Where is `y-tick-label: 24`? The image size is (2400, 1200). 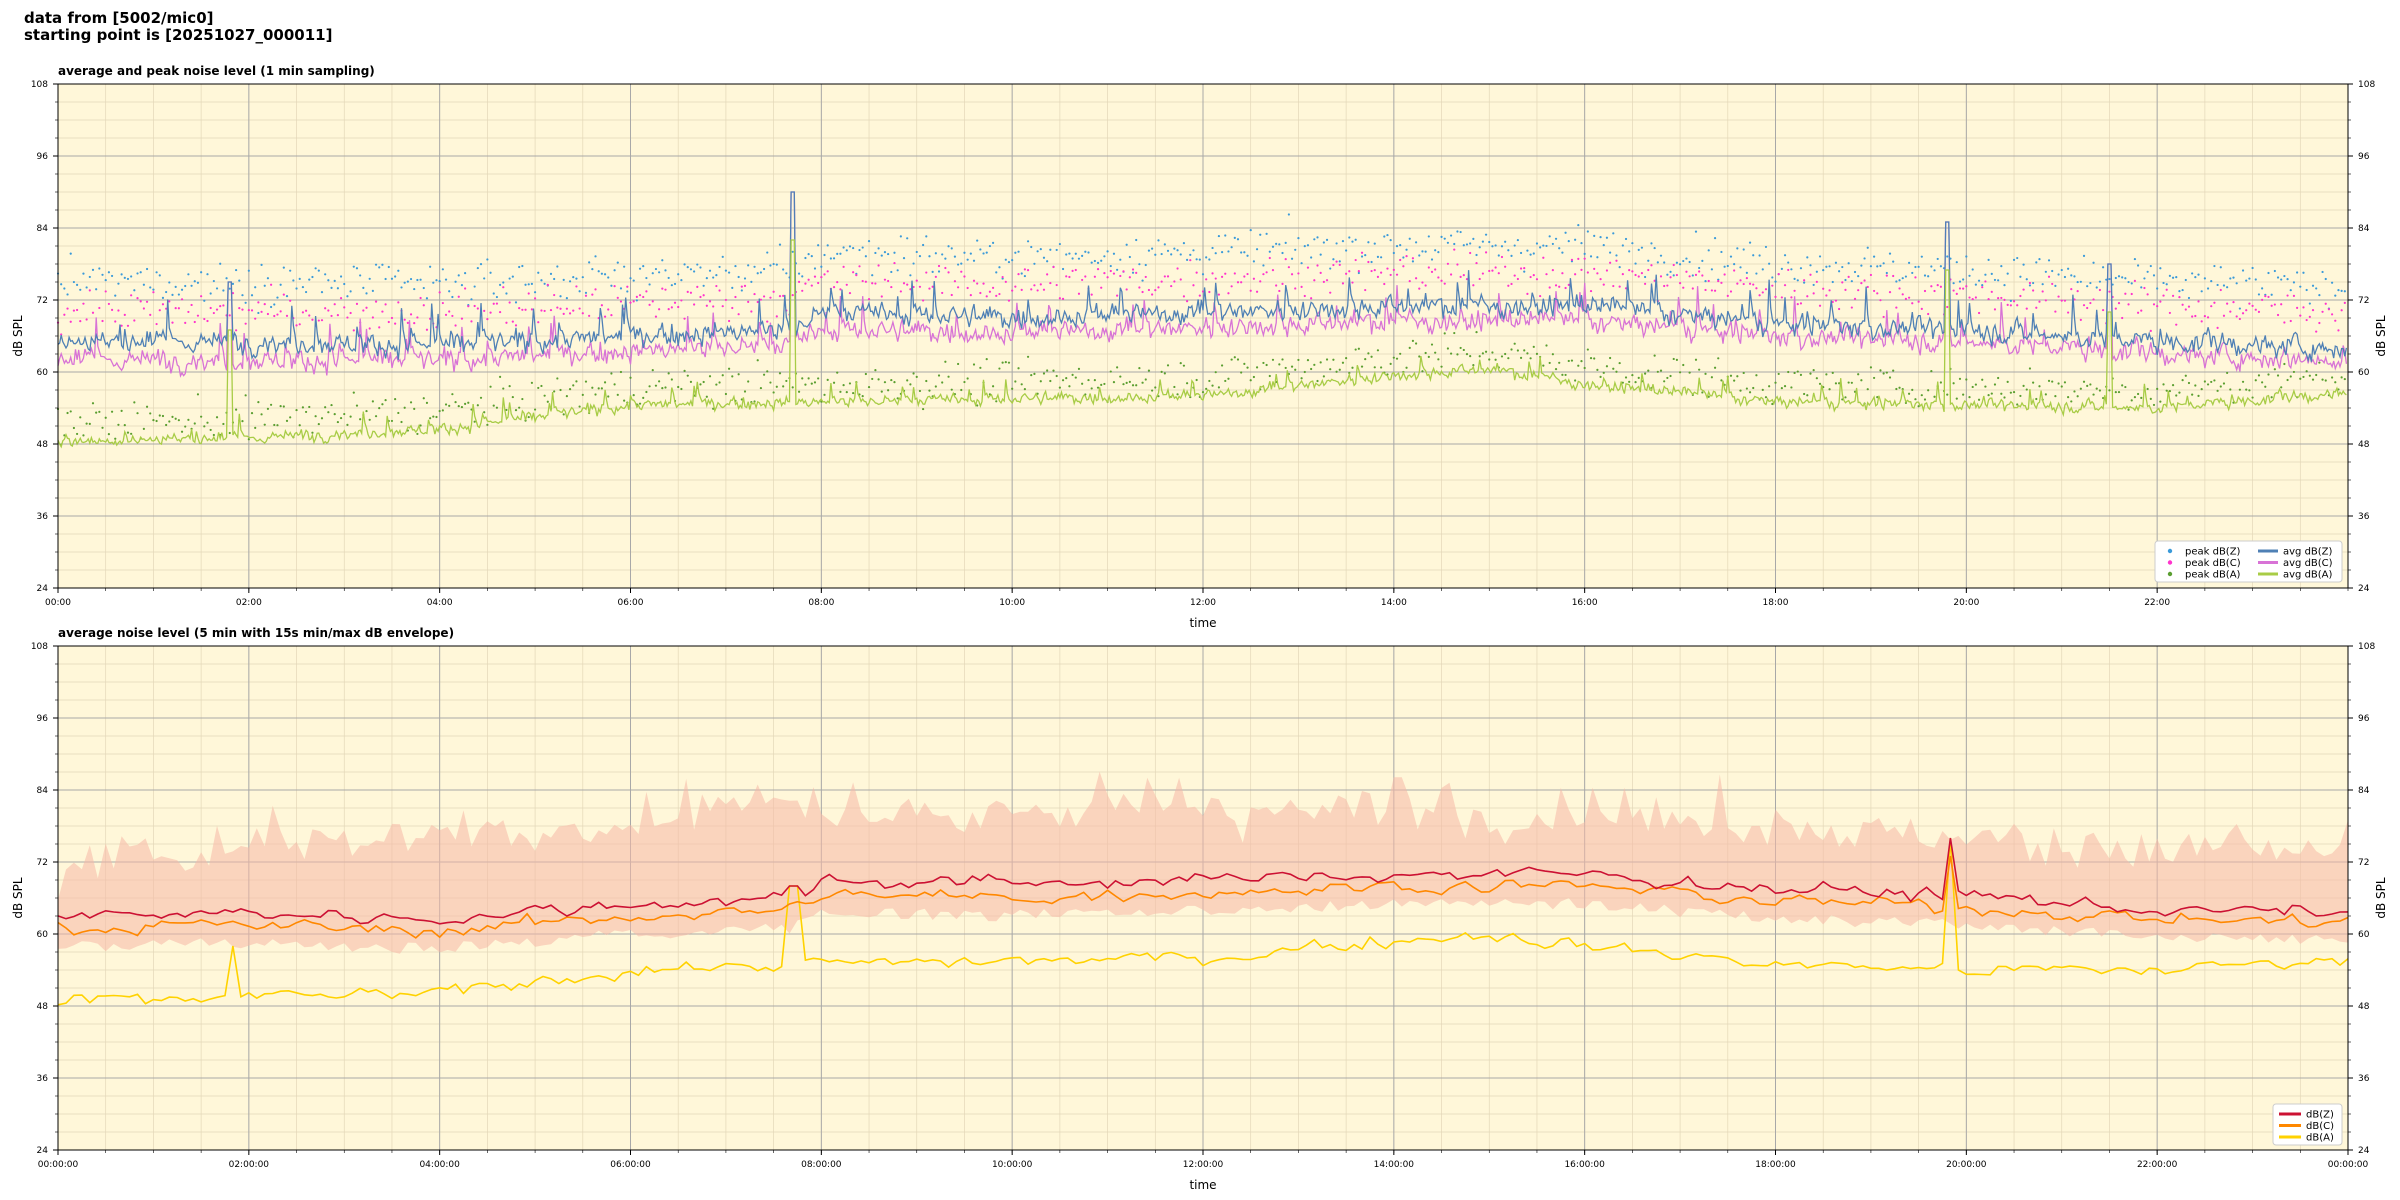 y-tick-label: 24 is located at coordinates (43, 589).